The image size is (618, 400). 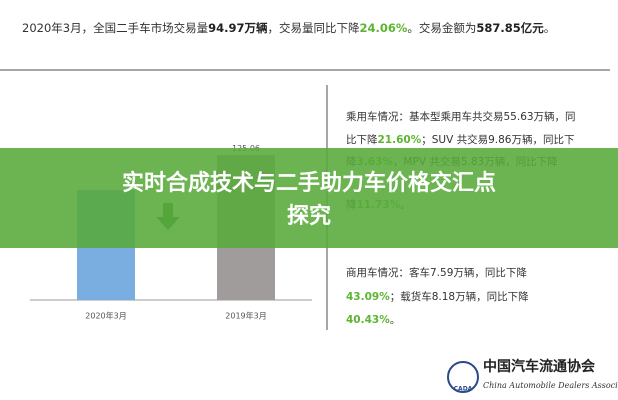 What do you see at coordinates (463, 377) in the screenshot?
I see `logo-emblem` at bounding box center [463, 377].